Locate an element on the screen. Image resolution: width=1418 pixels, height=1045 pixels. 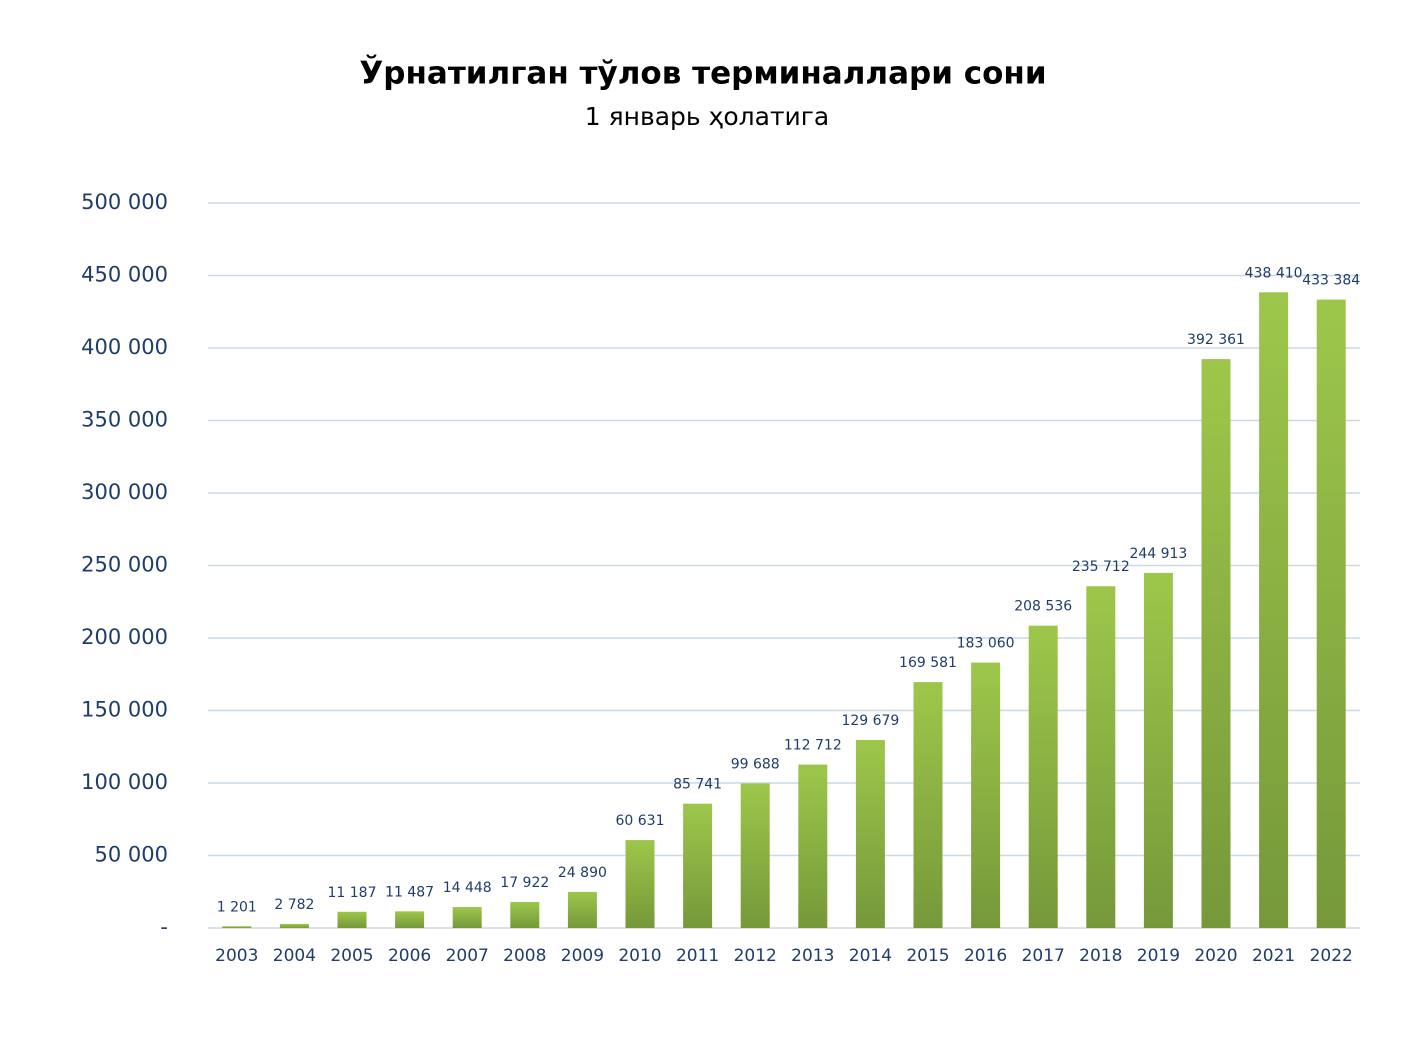
x-tick-label: 2010 is located at coordinates (639, 956).